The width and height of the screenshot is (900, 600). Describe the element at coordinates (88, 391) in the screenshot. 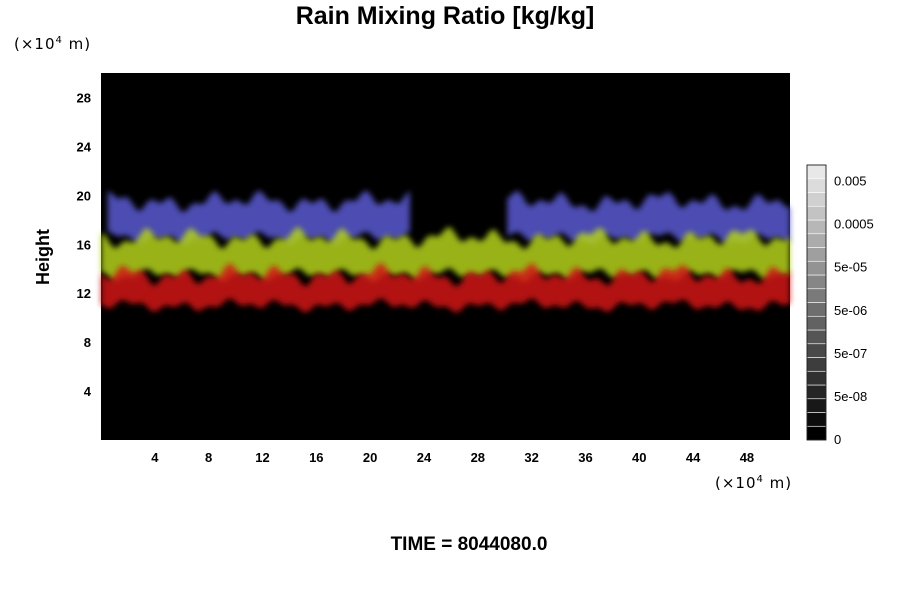

I see `y-tick-label: 4` at that location.